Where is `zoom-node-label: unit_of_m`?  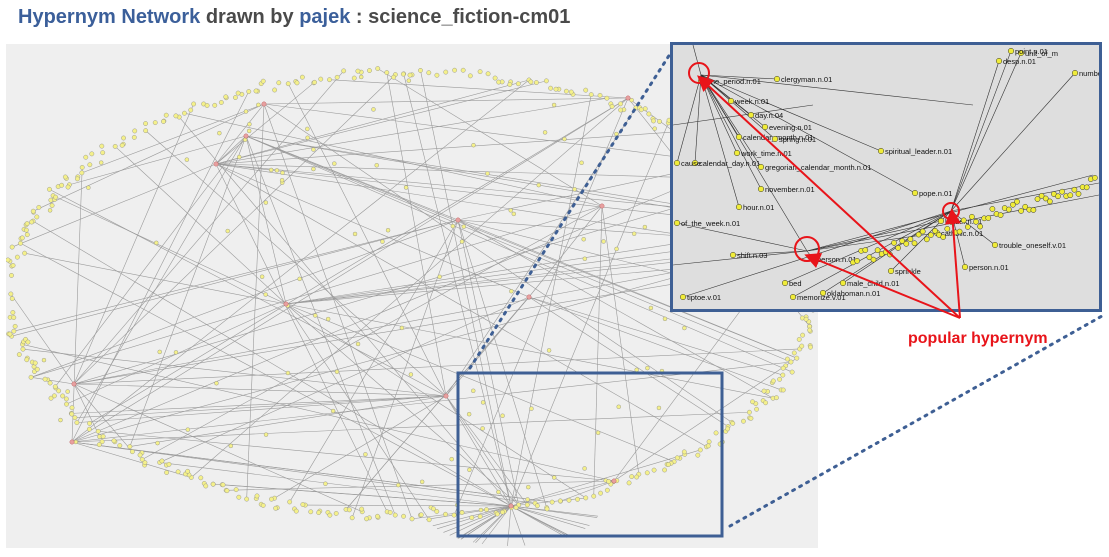 zoom-node-label: unit_of_m is located at coordinates (1041, 53).